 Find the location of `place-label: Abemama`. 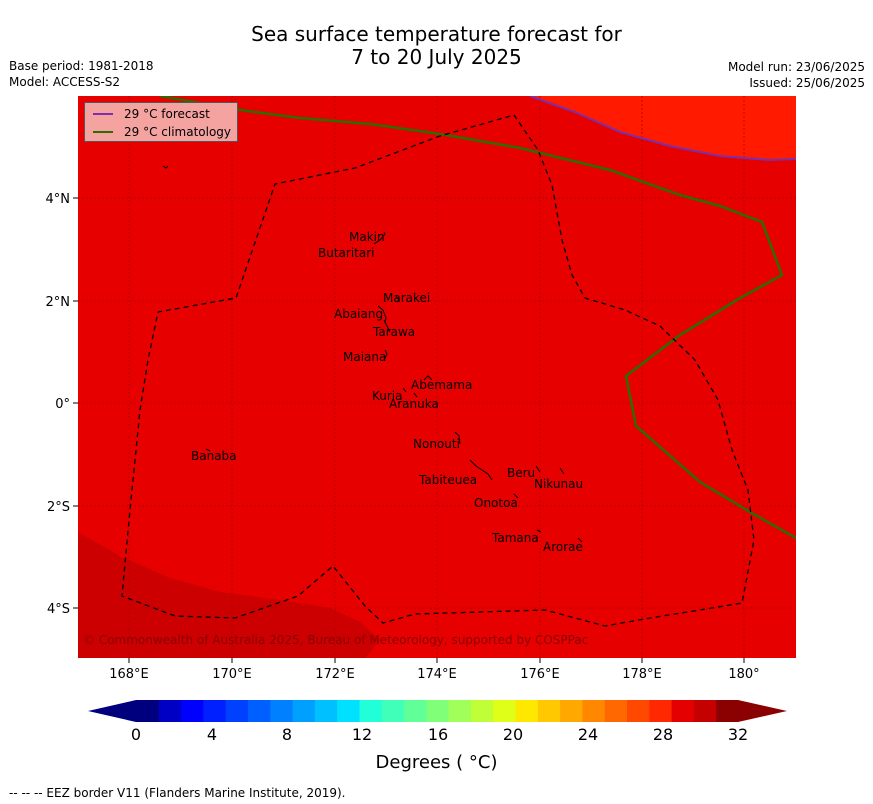

place-label: Abemama is located at coordinates (441, 385).